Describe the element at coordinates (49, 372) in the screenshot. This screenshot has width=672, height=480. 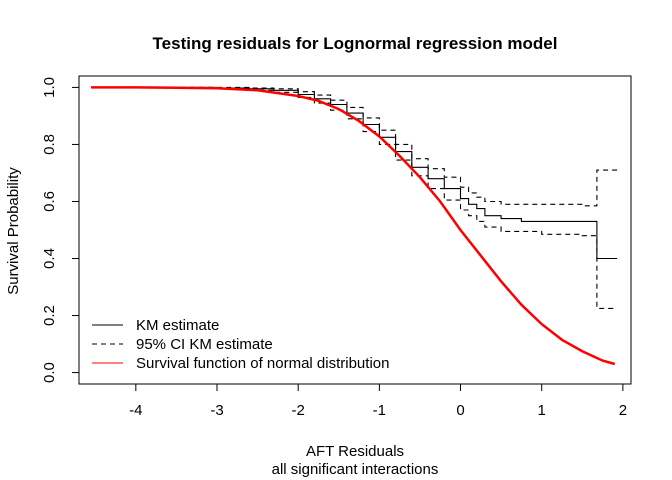
I see `y-tick-label: 0.0` at that location.